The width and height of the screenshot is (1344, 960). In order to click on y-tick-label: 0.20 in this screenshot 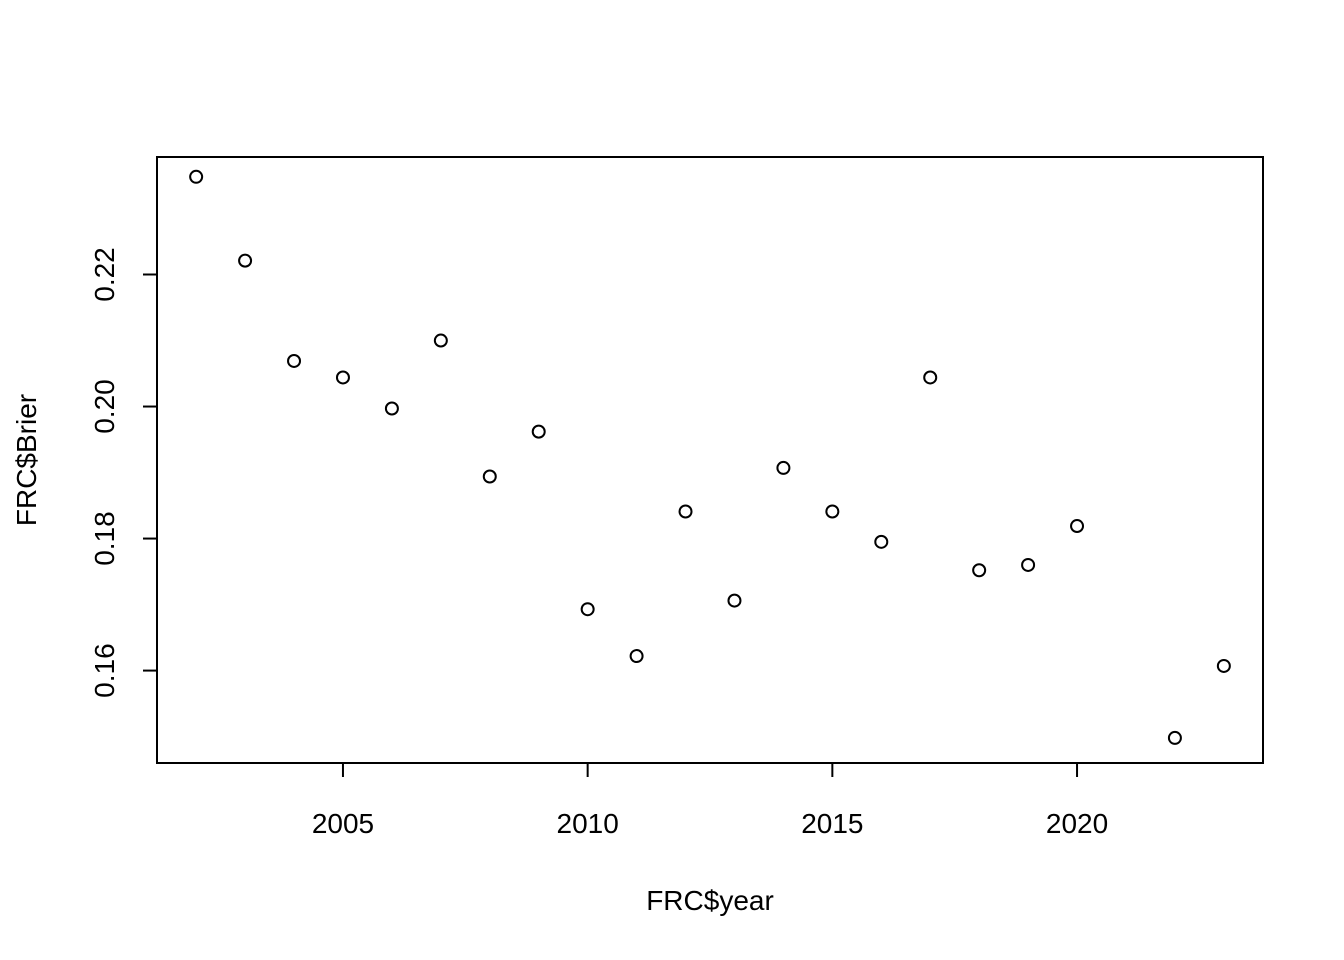, I will do `click(104, 406)`.